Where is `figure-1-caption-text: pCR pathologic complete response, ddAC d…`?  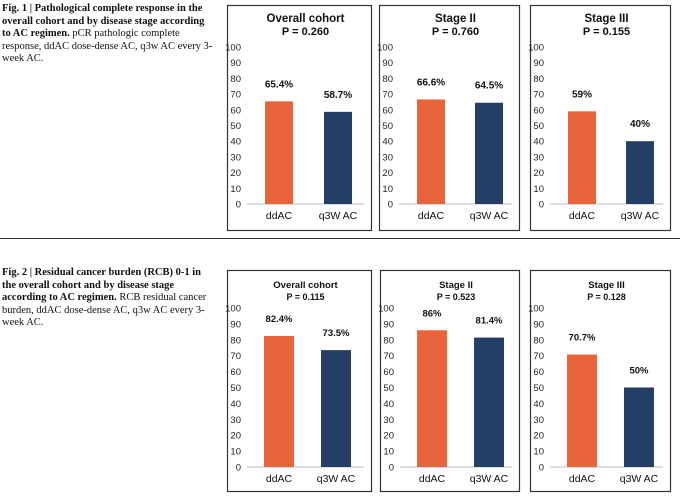 figure-1-caption-text: pCR pathologic complete response, ddAC d… is located at coordinates (107, 46).